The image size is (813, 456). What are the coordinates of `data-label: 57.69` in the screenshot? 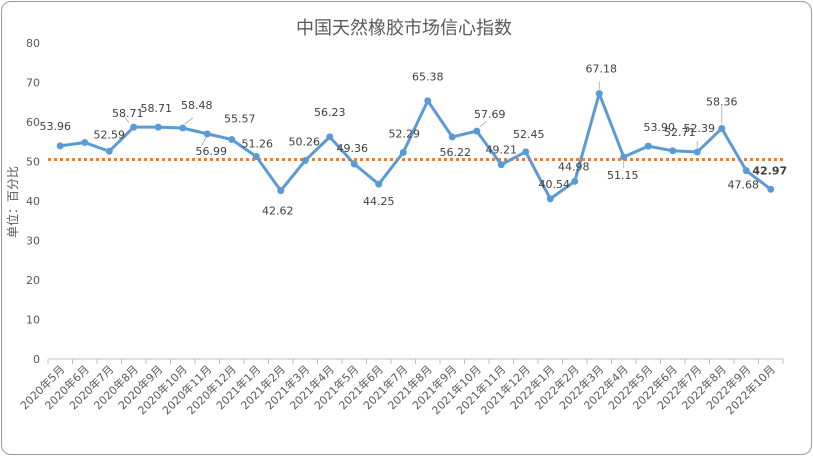 It's located at (490, 114).